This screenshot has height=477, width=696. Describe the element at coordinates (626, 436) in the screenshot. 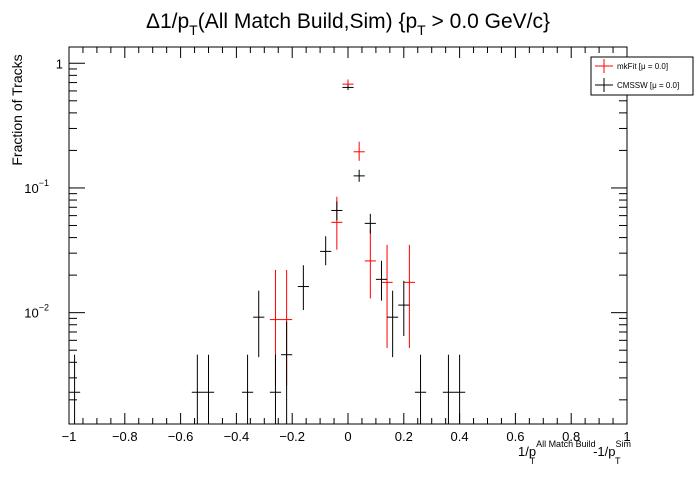

I see `x-tick-label: 1` at that location.